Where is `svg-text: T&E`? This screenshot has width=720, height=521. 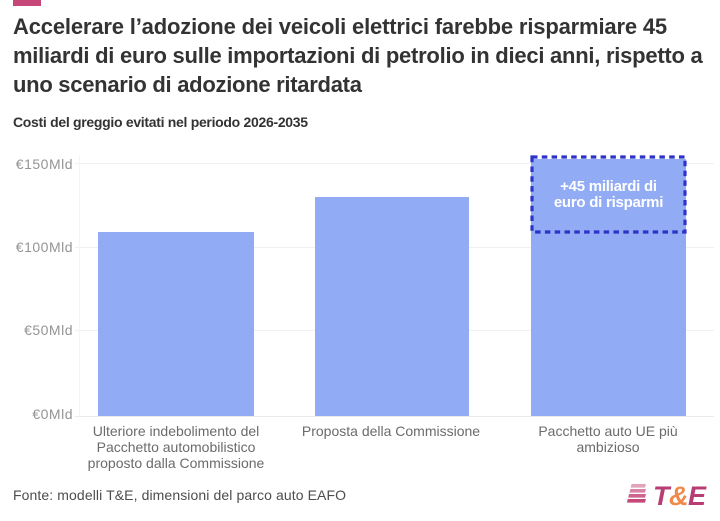
svg-text: T&E is located at coordinates (680, 495).